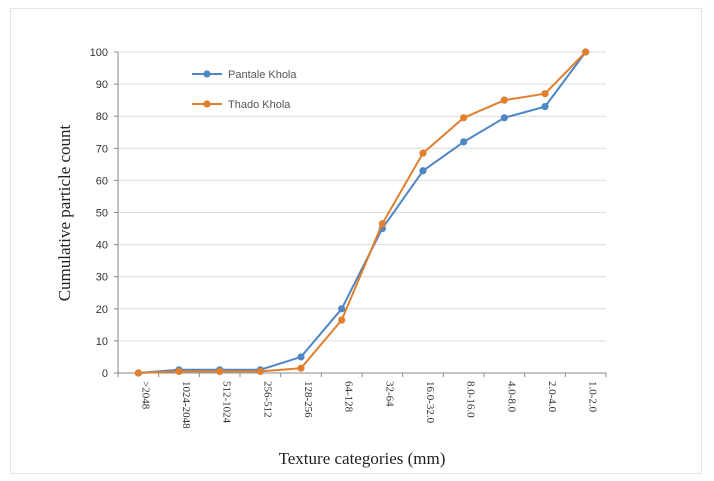 The image size is (714, 481). I want to click on x-tick-label: 16.0-32.0, so click(430, 402).